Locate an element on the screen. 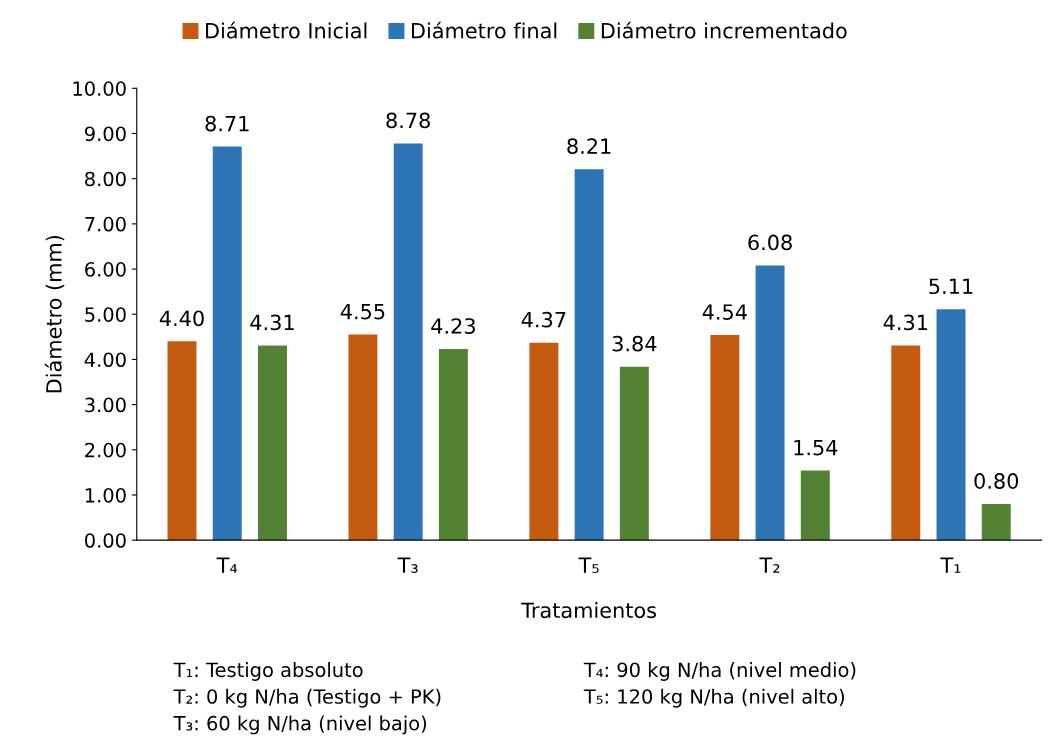  y-tick-label: 4.00 is located at coordinates (105, 360).